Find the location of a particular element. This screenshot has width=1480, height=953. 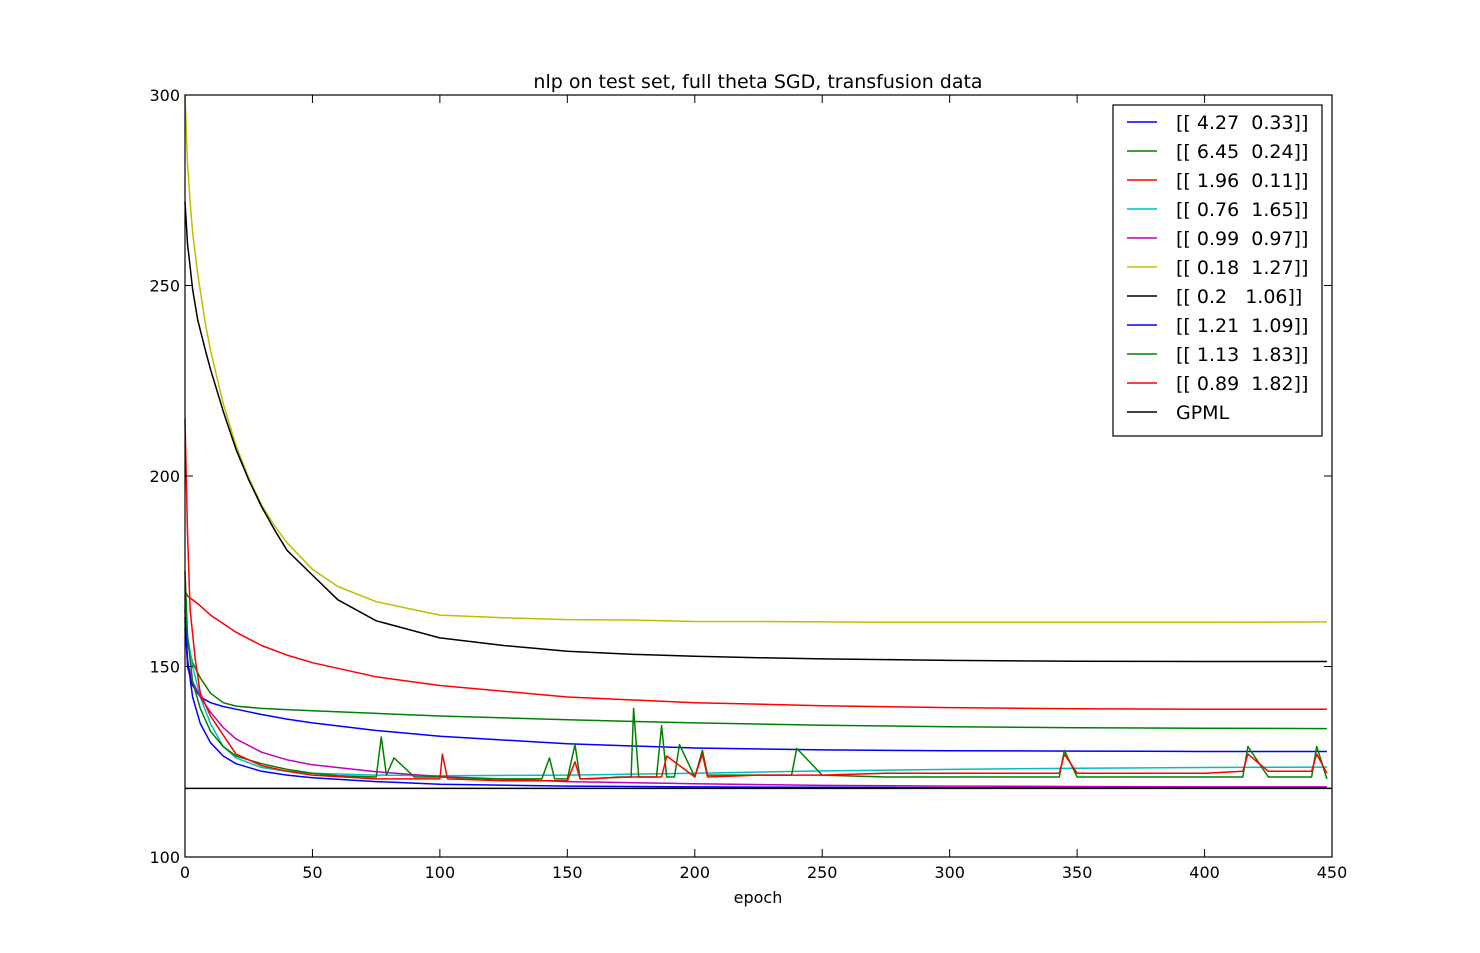

x-tick-label-6: 300 is located at coordinates (949, 872).